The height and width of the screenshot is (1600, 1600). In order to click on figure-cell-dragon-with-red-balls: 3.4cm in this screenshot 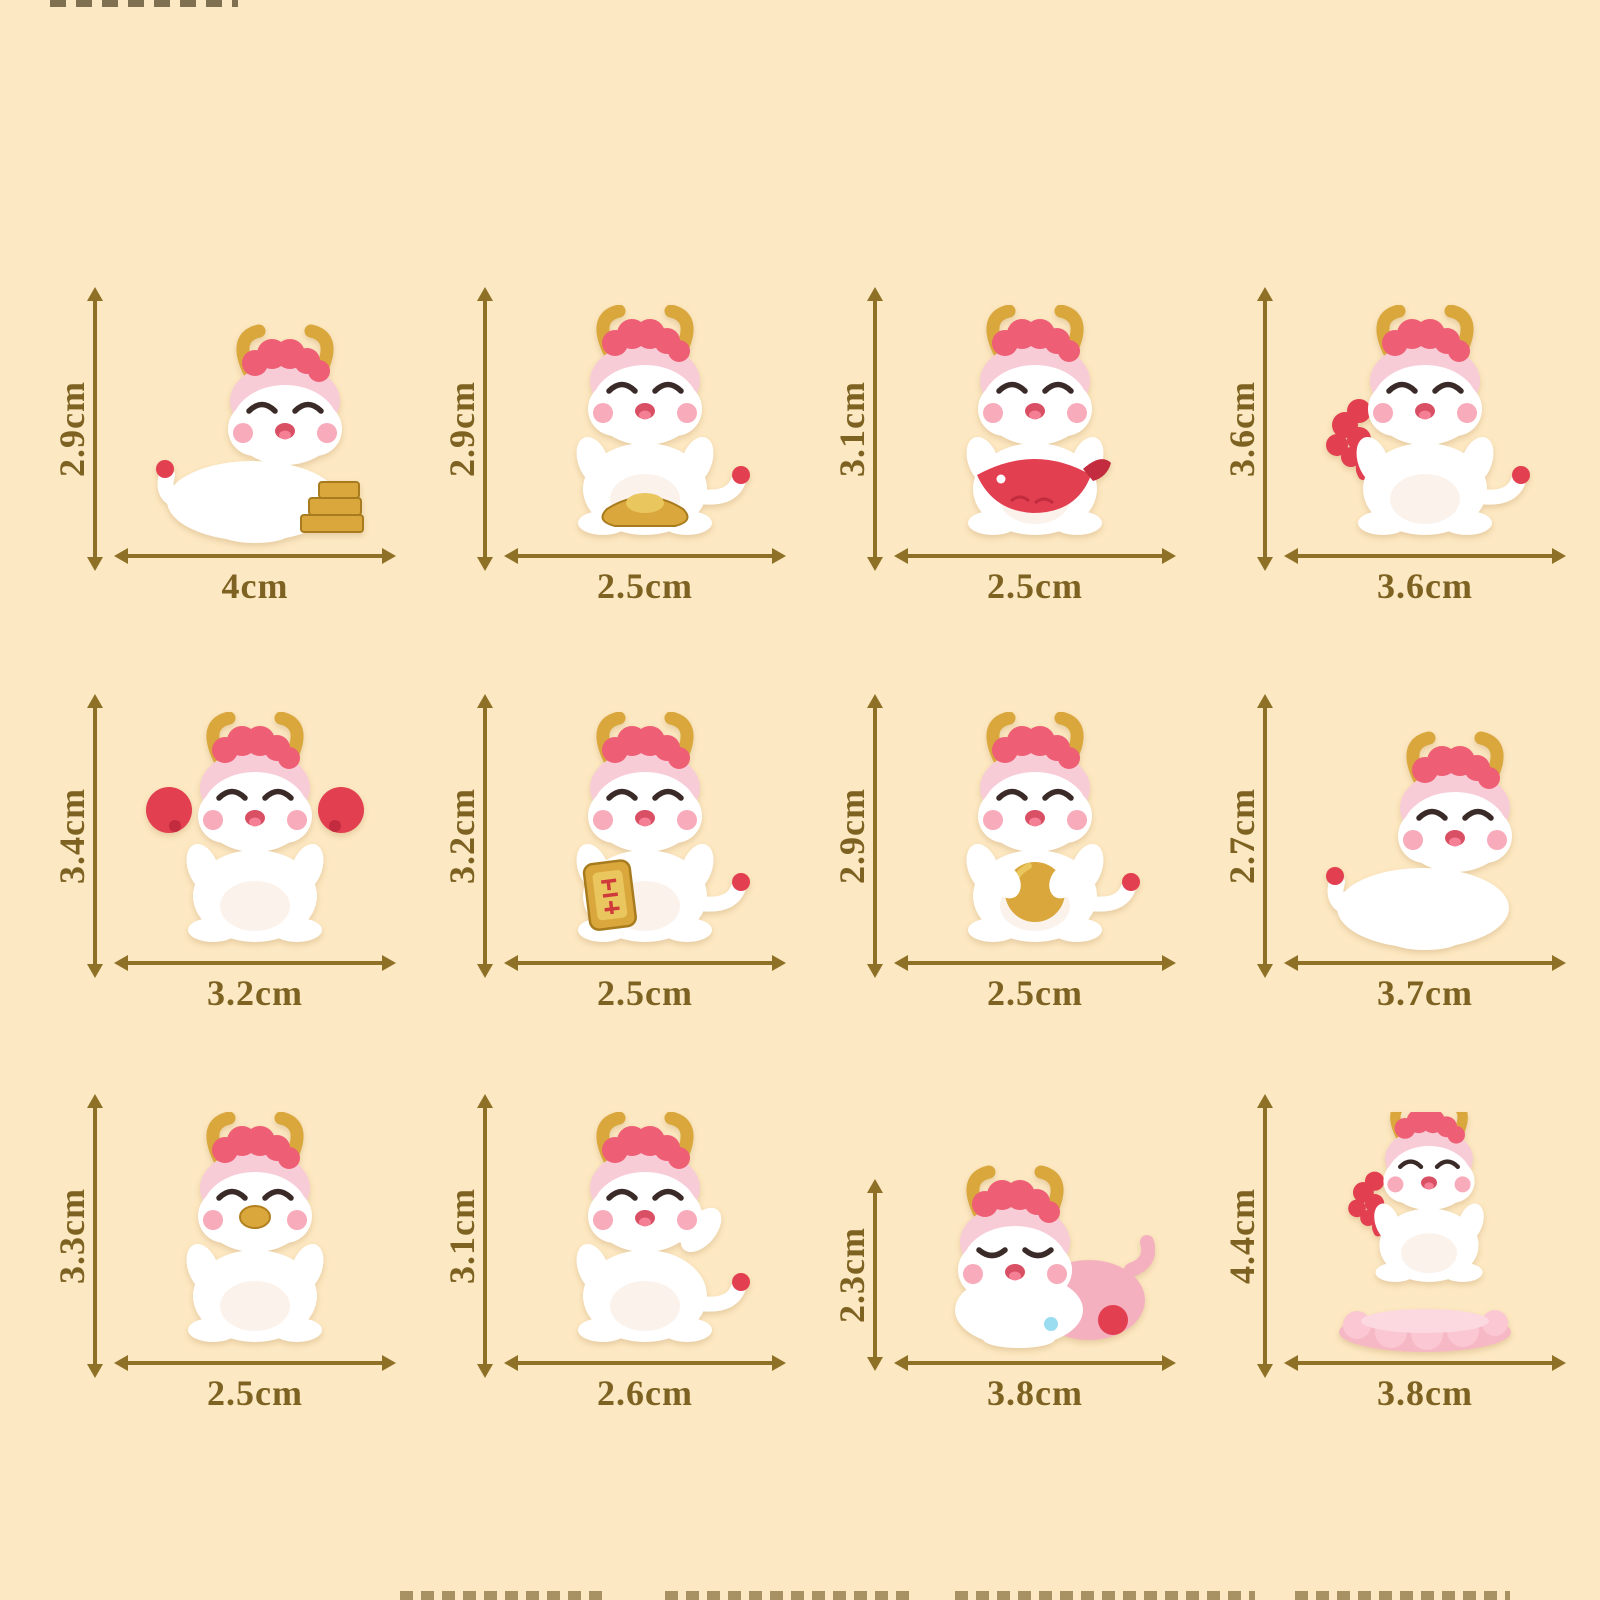, I will do `click(235, 860)`.